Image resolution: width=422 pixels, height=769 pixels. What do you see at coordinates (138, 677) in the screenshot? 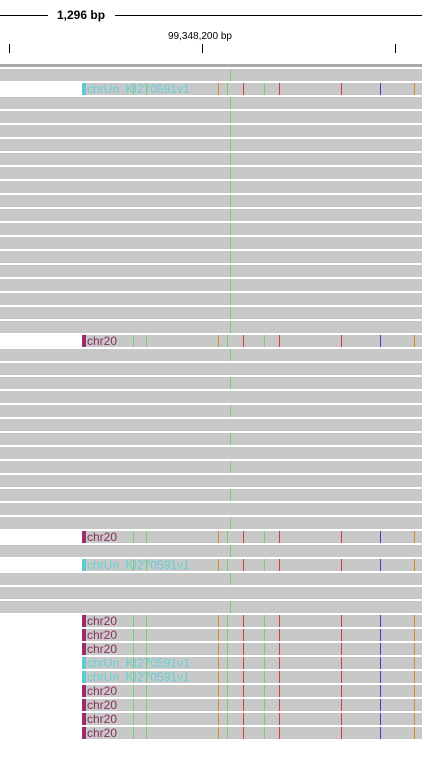
I see `mate-chromosome-label: chrUn_KI270591v1` at bounding box center [138, 677].